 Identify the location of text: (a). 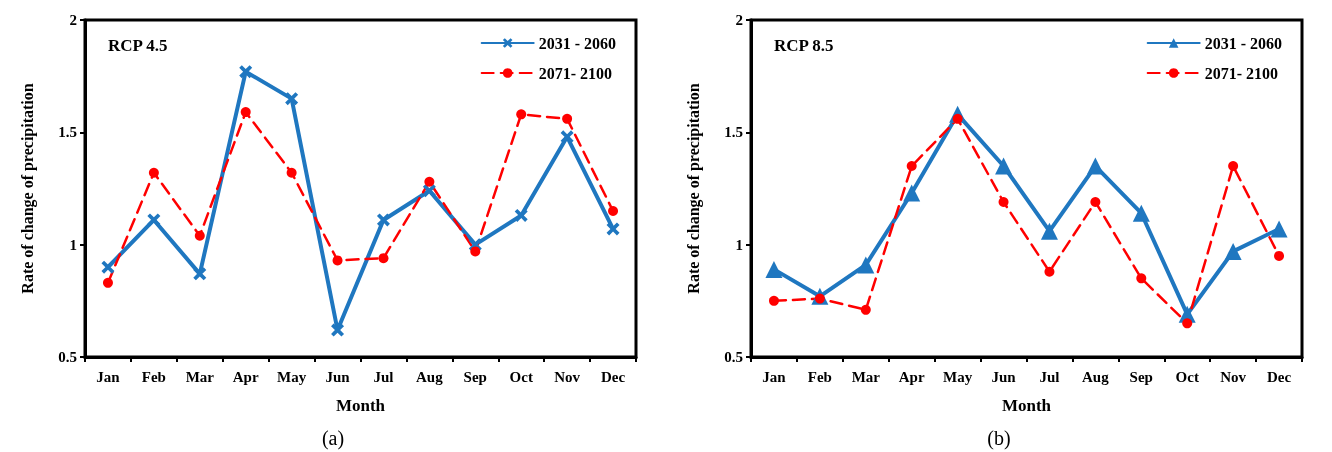
(333, 438).